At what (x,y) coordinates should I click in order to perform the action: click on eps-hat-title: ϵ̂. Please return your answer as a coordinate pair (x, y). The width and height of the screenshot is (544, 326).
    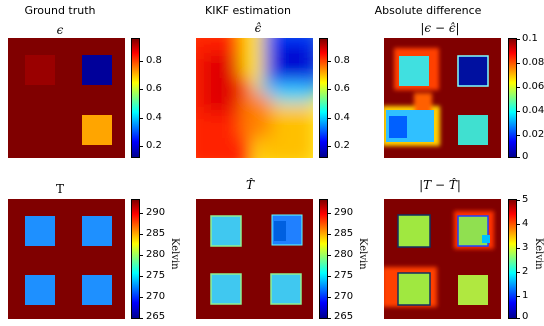
    Looking at the image, I should click on (258, 28).